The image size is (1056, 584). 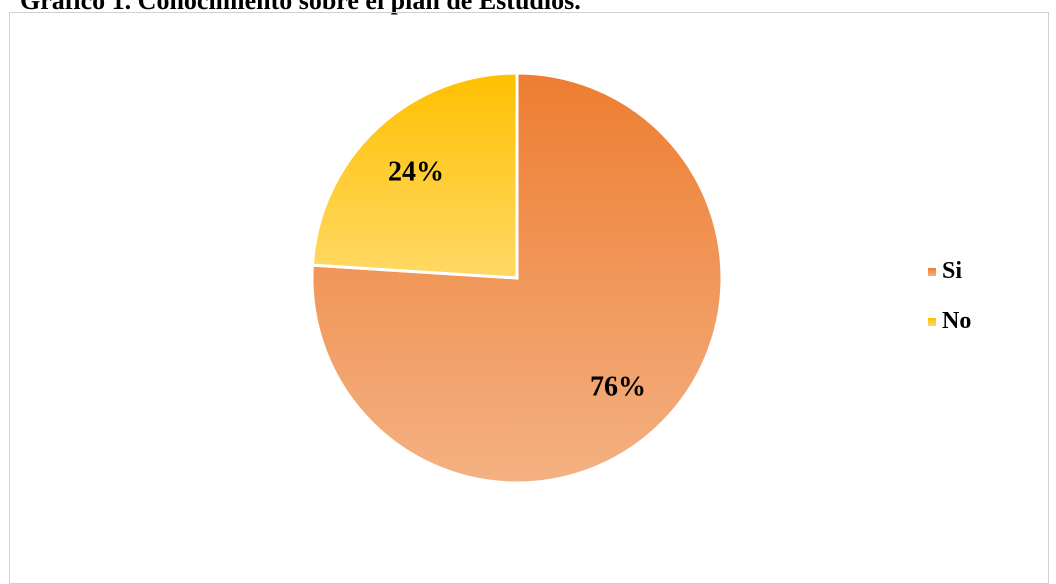 What do you see at coordinates (416, 171) in the screenshot?
I see `data-label-no: 24%` at bounding box center [416, 171].